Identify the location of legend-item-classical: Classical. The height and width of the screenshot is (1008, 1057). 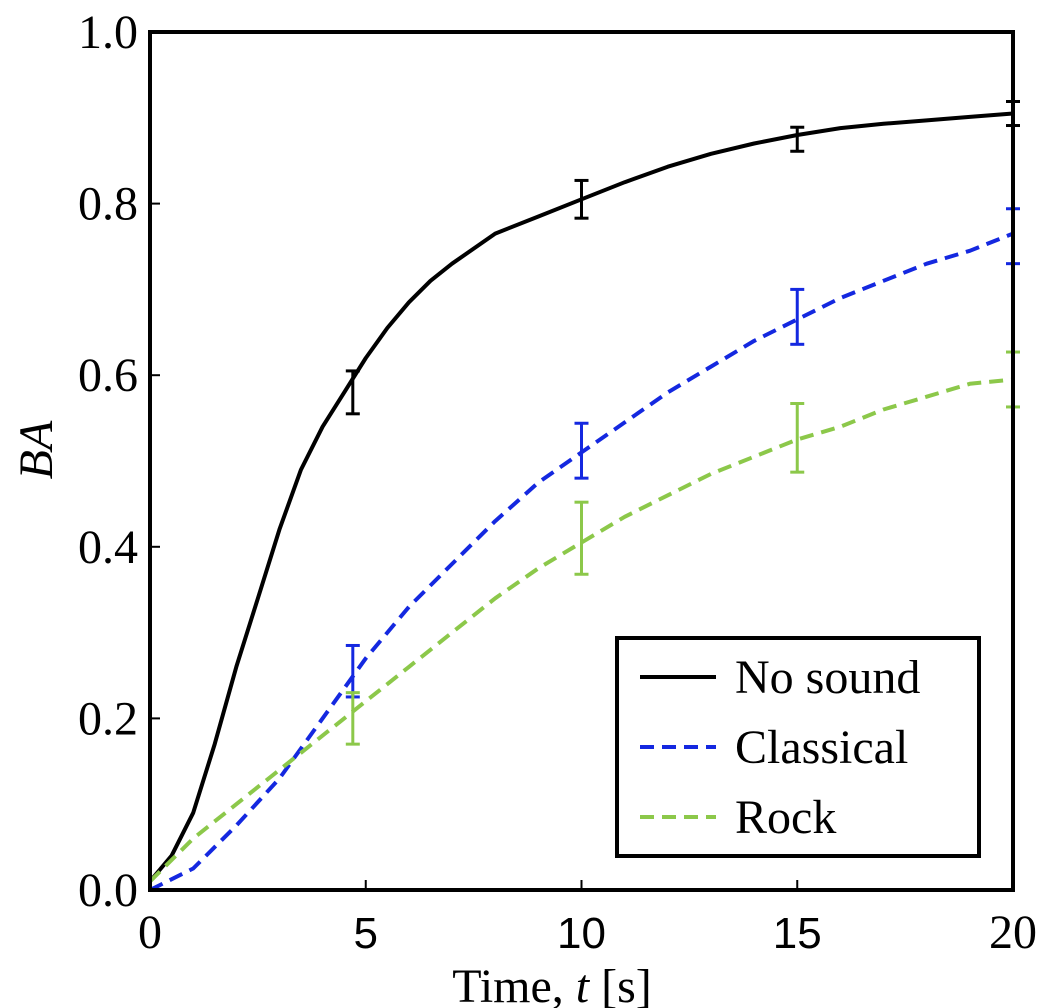
(774, 747).